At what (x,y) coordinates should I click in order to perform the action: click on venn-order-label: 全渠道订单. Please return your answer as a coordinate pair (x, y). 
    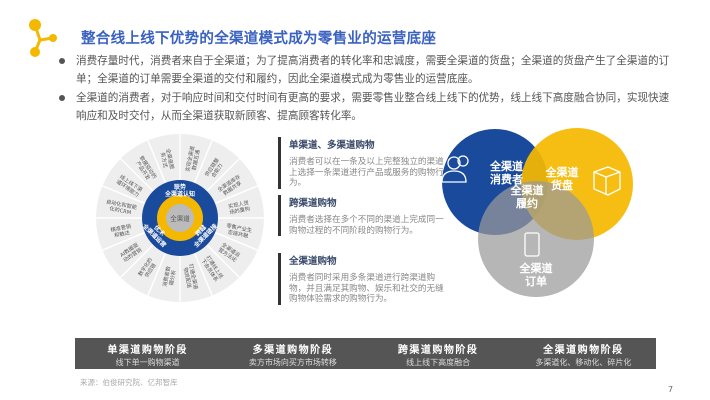
    Looking at the image, I should click on (536, 274).